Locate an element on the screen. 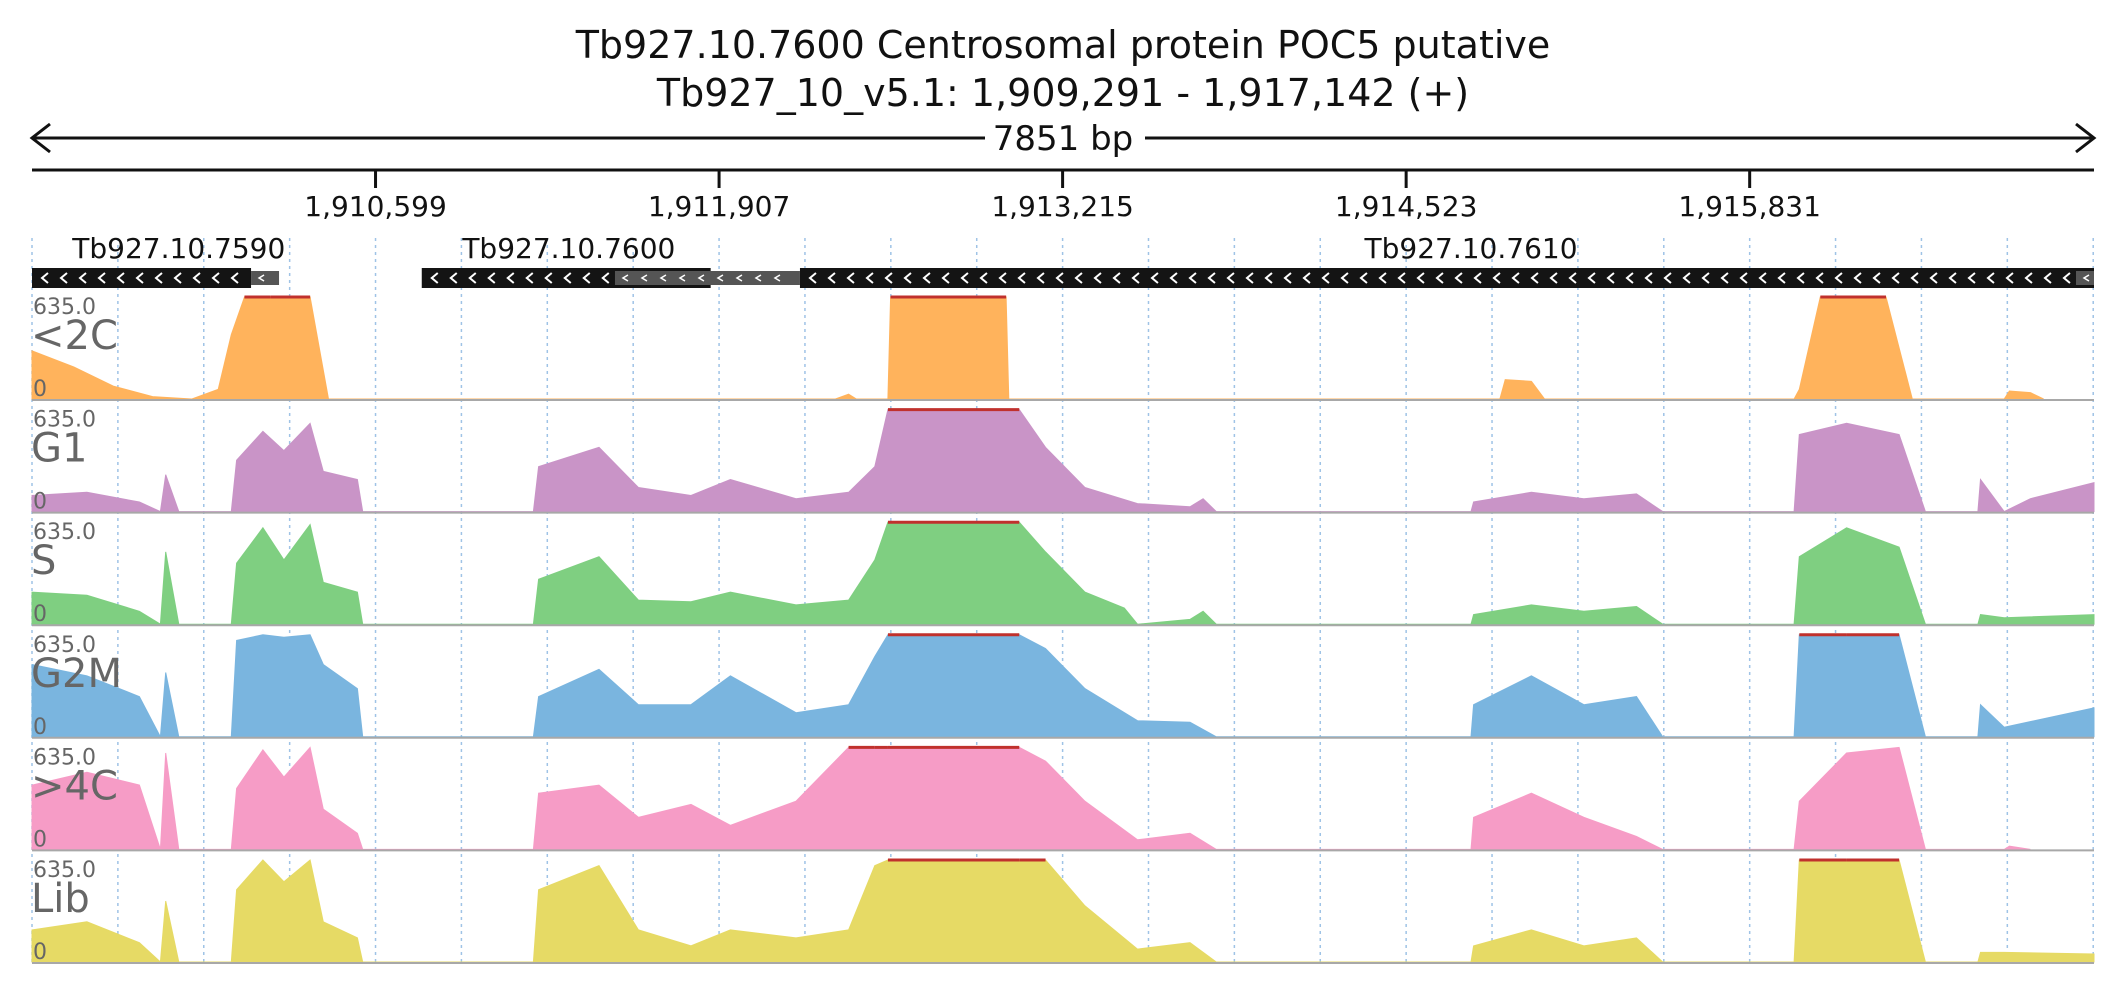 The height and width of the screenshot is (1000, 2126). gene-label: Tb927.10.7600 is located at coordinates (568, 248).